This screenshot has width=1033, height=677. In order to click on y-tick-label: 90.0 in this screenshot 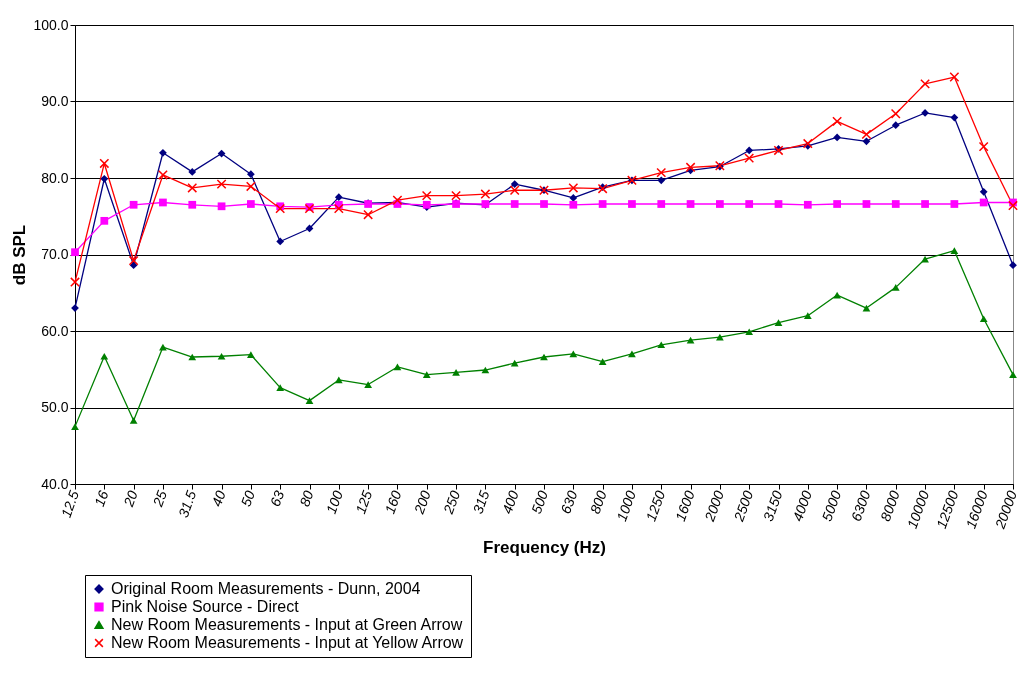, I will do `click(55, 101)`.